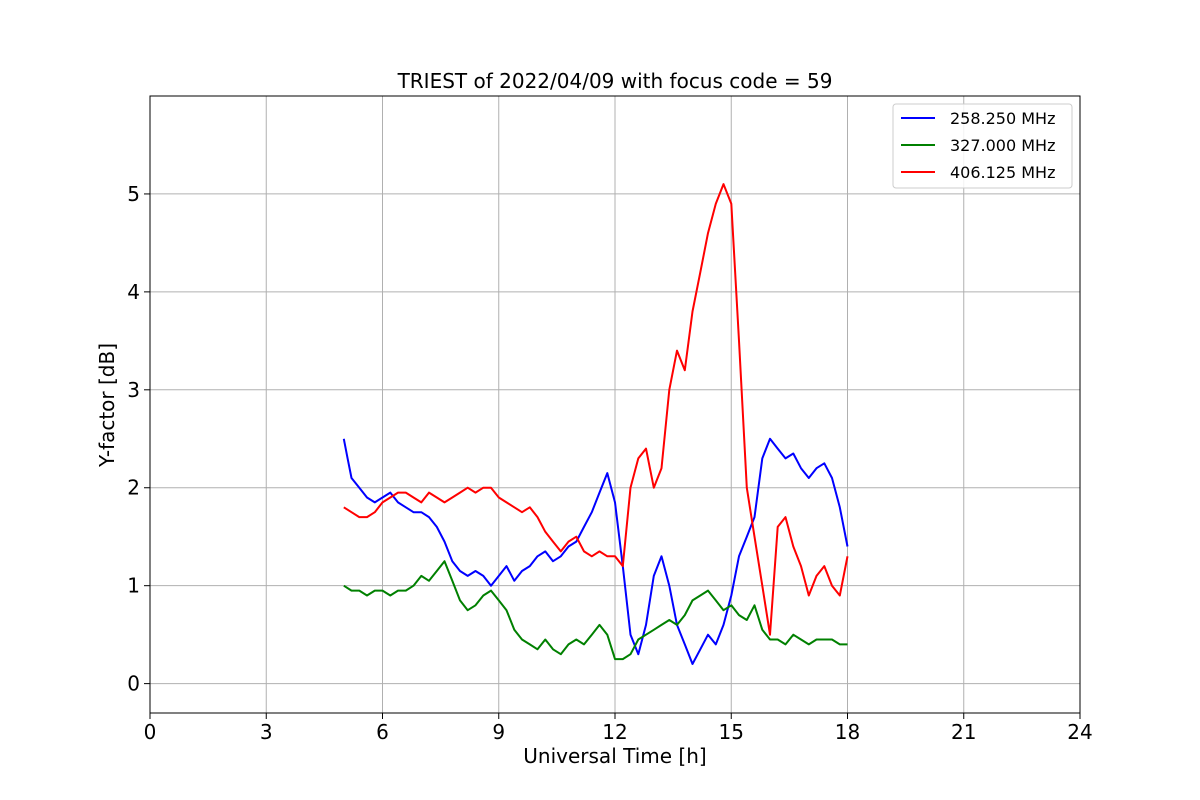  Describe the element at coordinates (107, 405) in the screenshot. I see `y-axis-label: Y-factor [dB]` at that location.